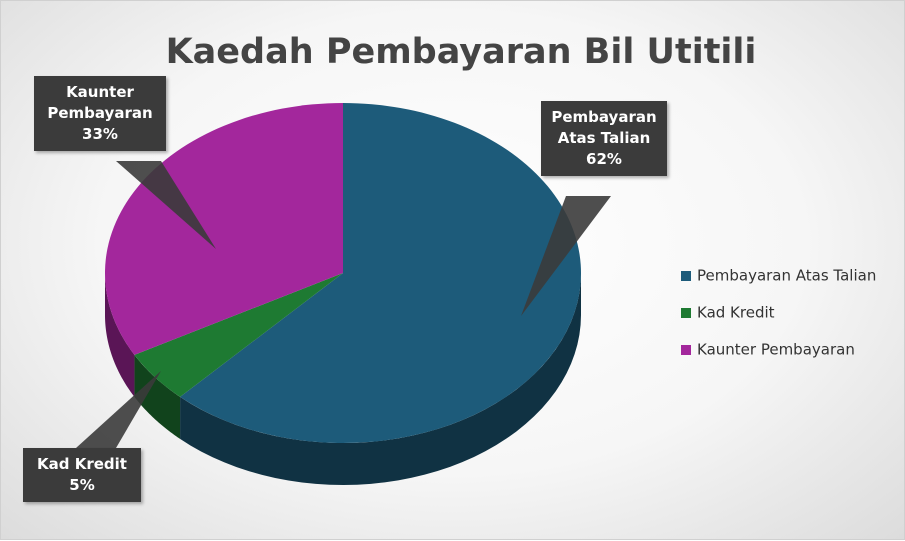  I want to click on legend-label: Kad Kredit, so click(736, 313).